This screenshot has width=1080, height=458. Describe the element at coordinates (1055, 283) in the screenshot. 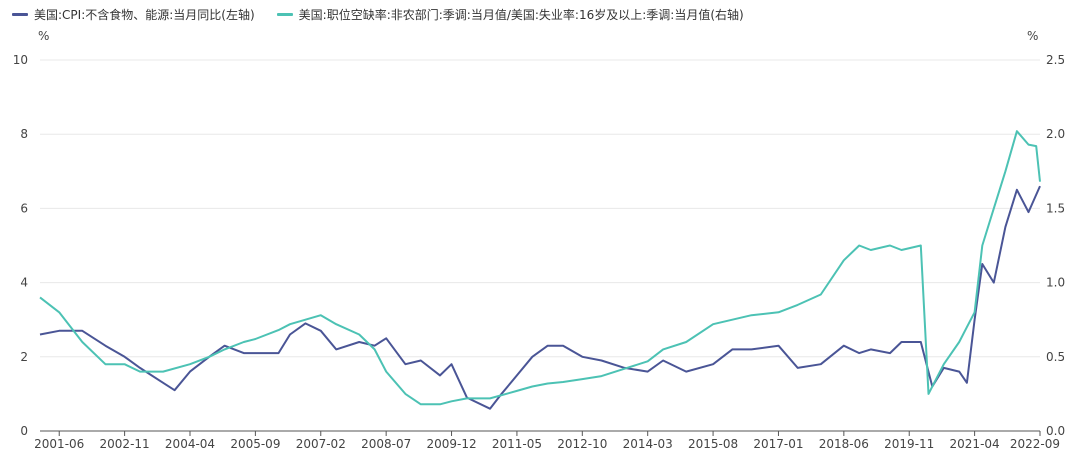

I see `right-tick-label: 1.0` at that location.